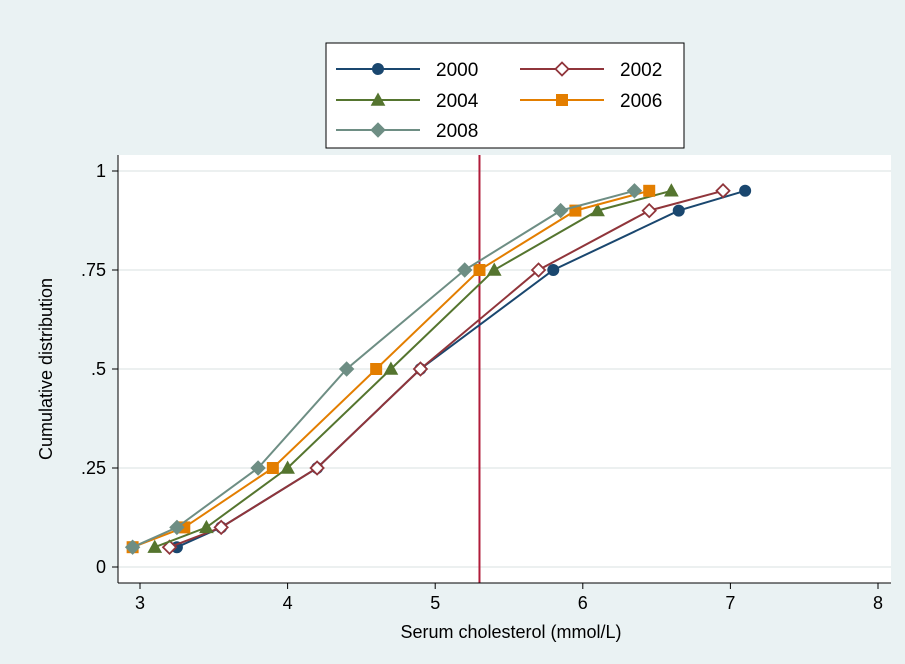 The height and width of the screenshot is (664, 905). What do you see at coordinates (591, 101) in the screenshot?
I see `legend-item-2006: 2006` at bounding box center [591, 101].